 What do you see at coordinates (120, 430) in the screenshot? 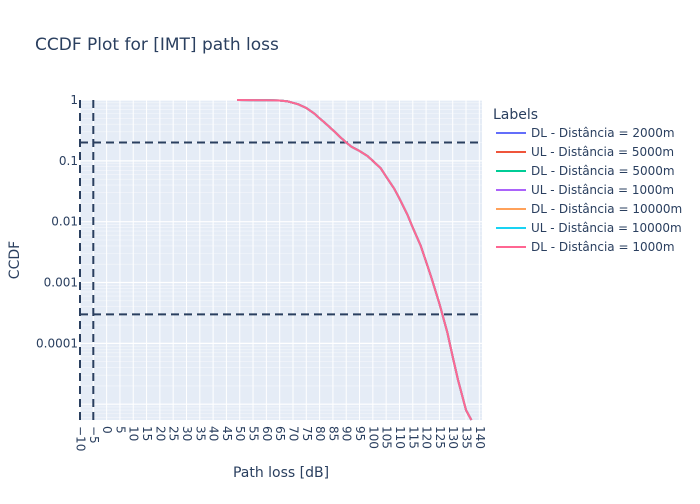
I see `x-tick-label: 5` at bounding box center [120, 430].